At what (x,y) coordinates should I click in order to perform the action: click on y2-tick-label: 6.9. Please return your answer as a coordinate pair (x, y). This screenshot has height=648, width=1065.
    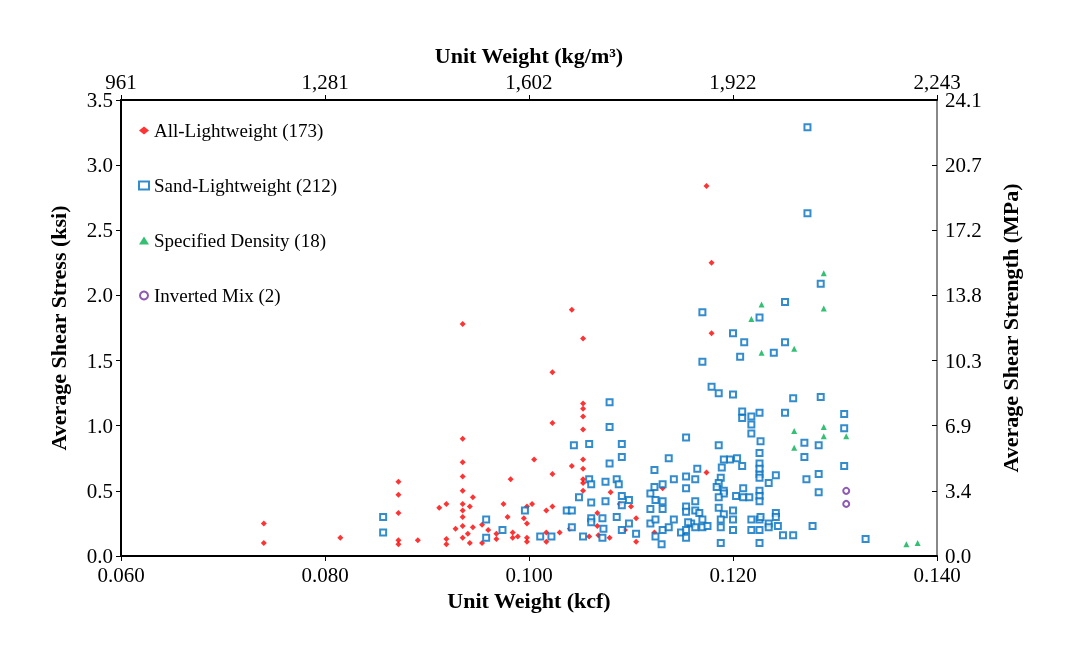
    Looking at the image, I should click on (958, 425).